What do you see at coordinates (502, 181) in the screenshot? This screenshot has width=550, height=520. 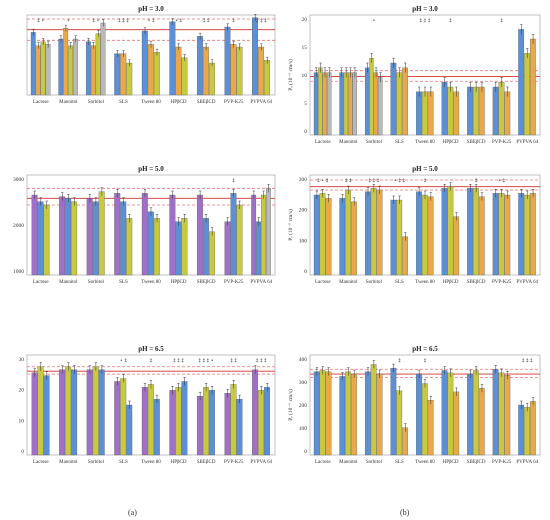 I see `significance-mark: • ‡` at bounding box center [502, 181].